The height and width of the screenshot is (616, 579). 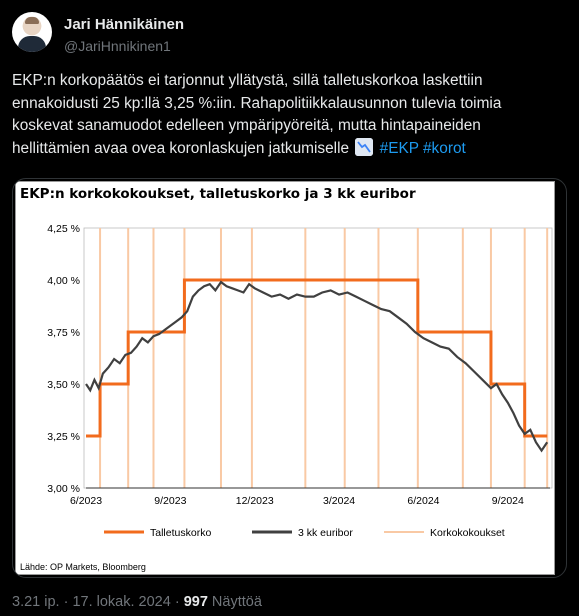 What do you see at coordinates (170, 501) in the screenshot?
I see `x-tick-label: 9/2023` at bounding box center [170, 501].